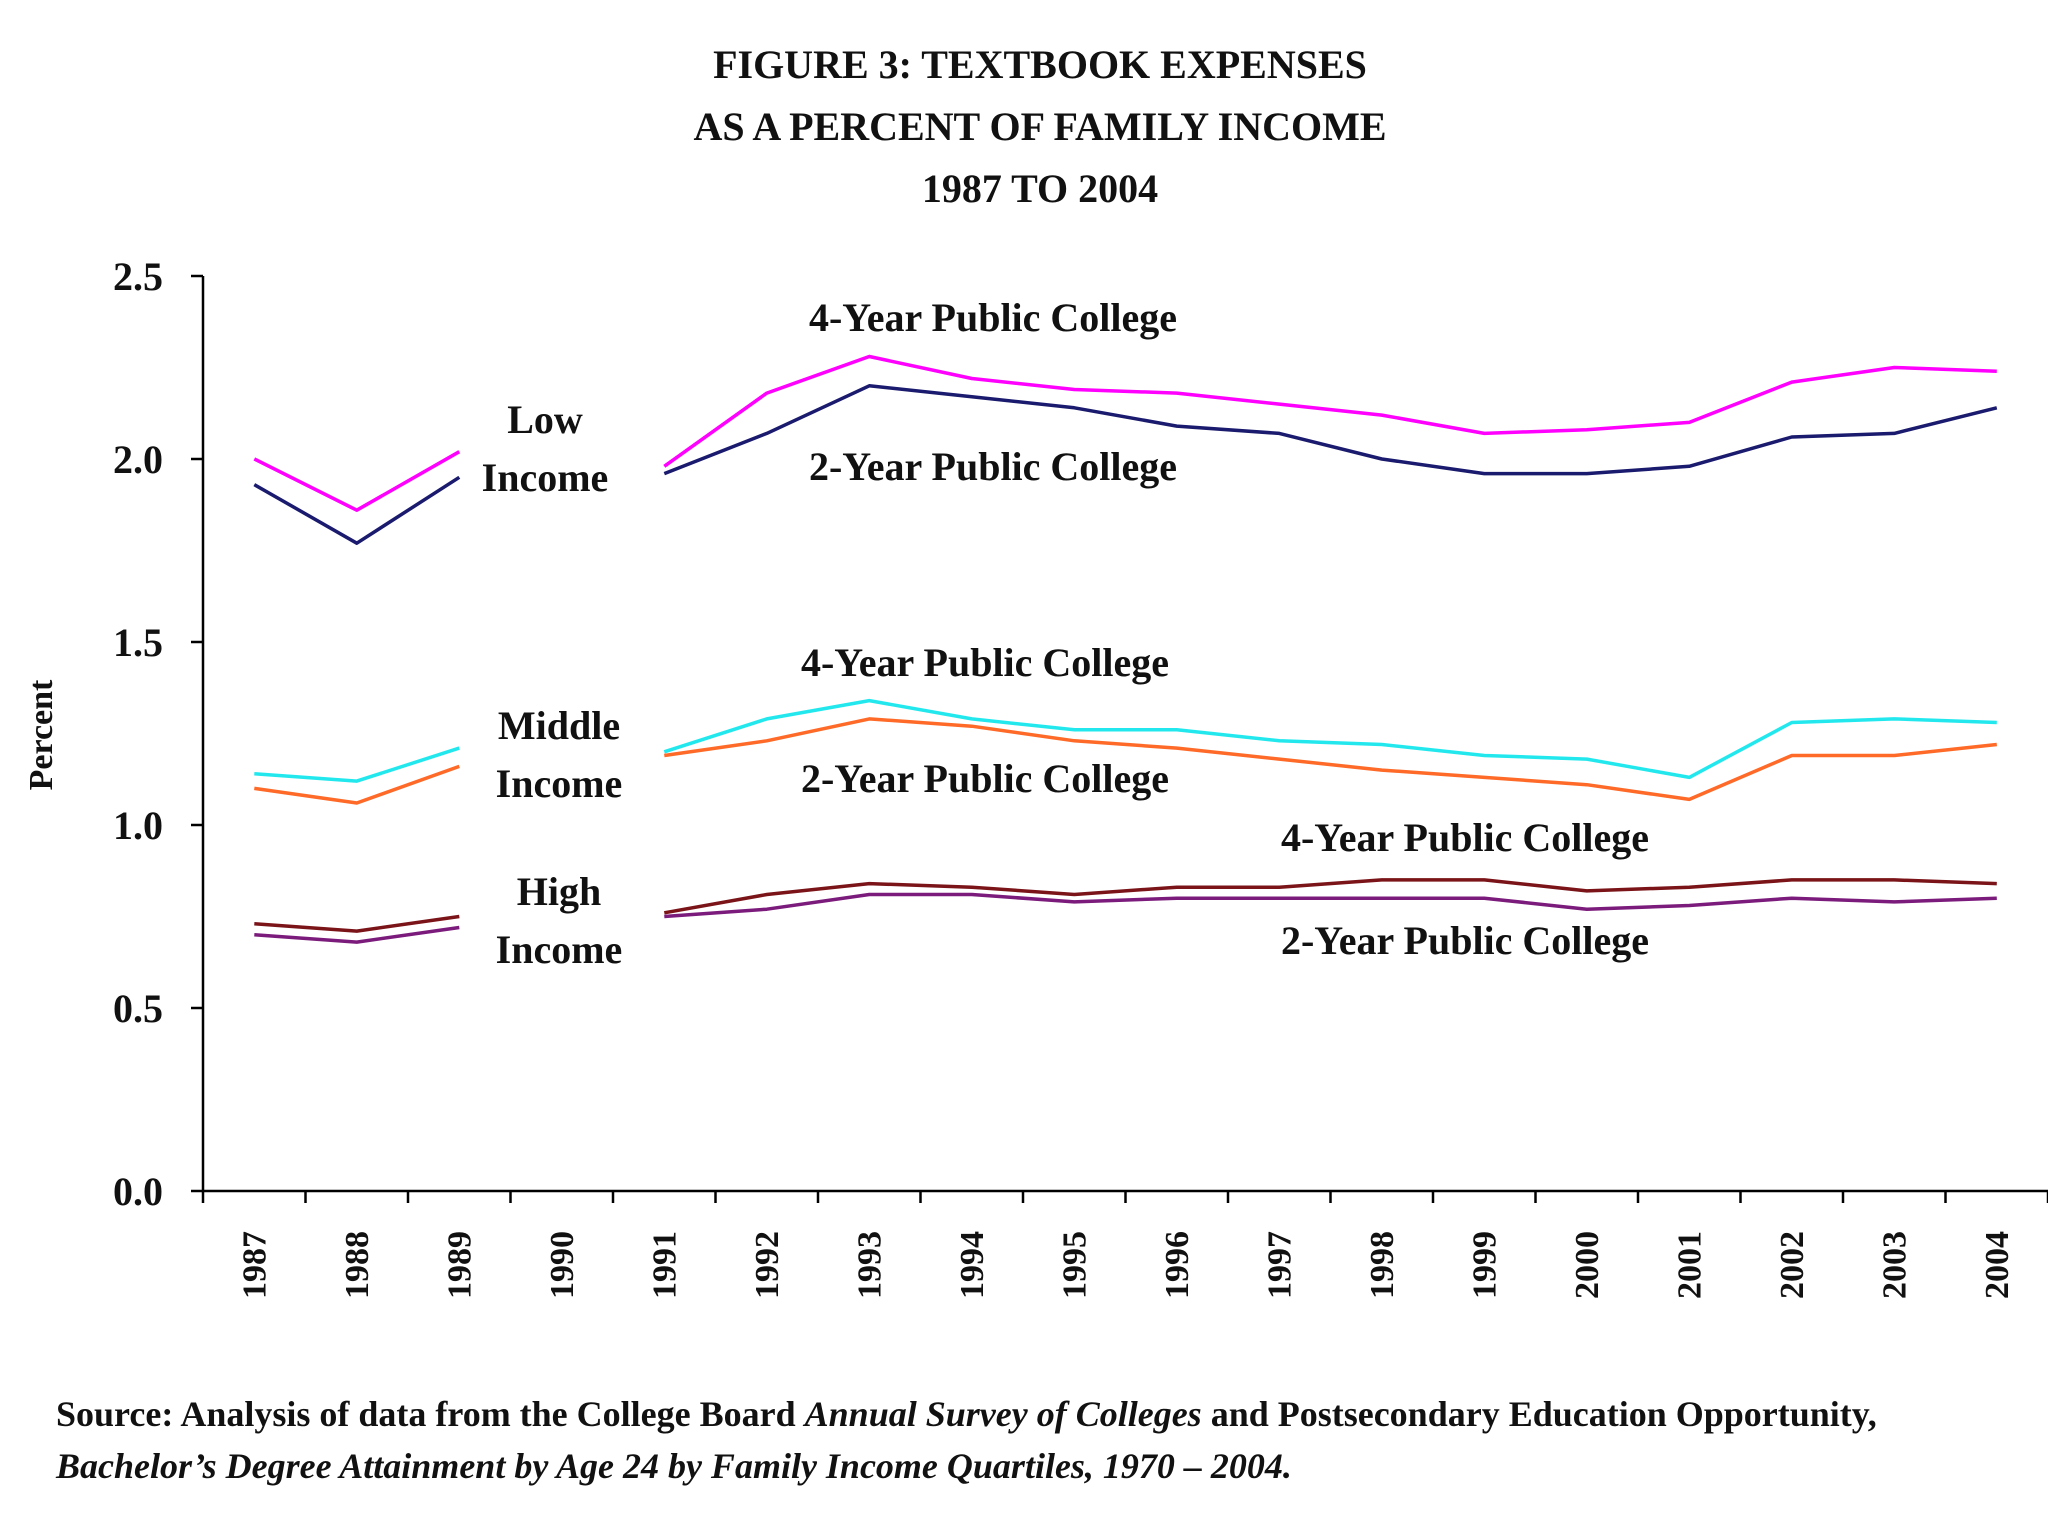 Image resolution: width=2048 pixels, height=1536 pixels. Describe the element at coordinates (138, 276) in the screenshot. I see `y-tick-label: 2.5` at that location.